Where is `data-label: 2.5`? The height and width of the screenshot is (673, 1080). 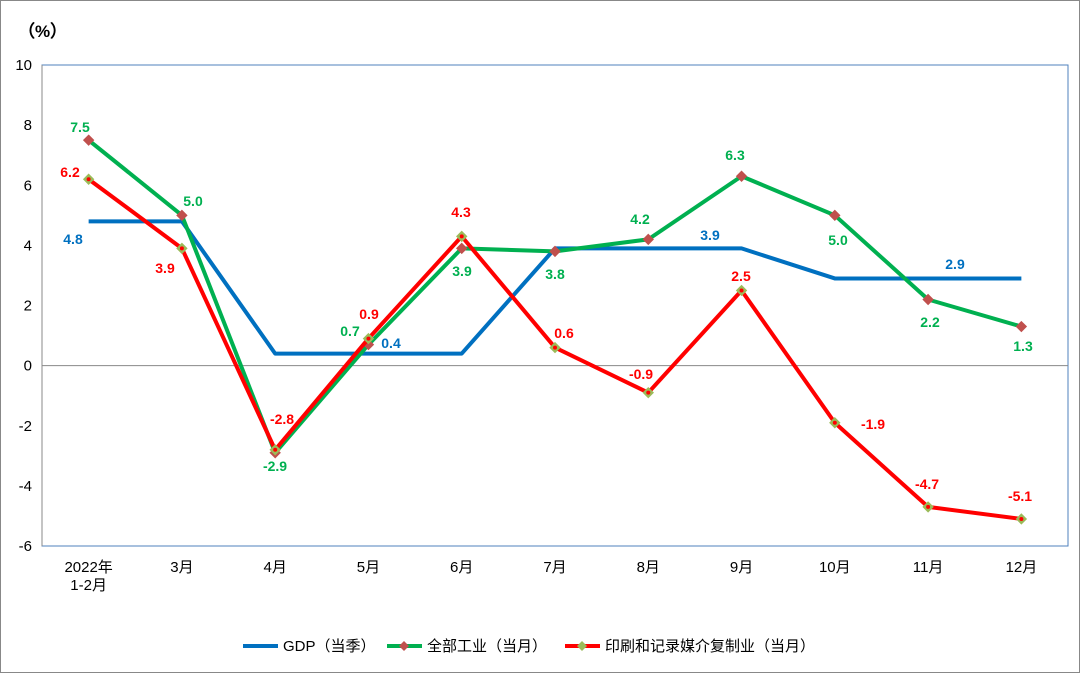
data-label: 2.5 is located at coordinates (741, 276).